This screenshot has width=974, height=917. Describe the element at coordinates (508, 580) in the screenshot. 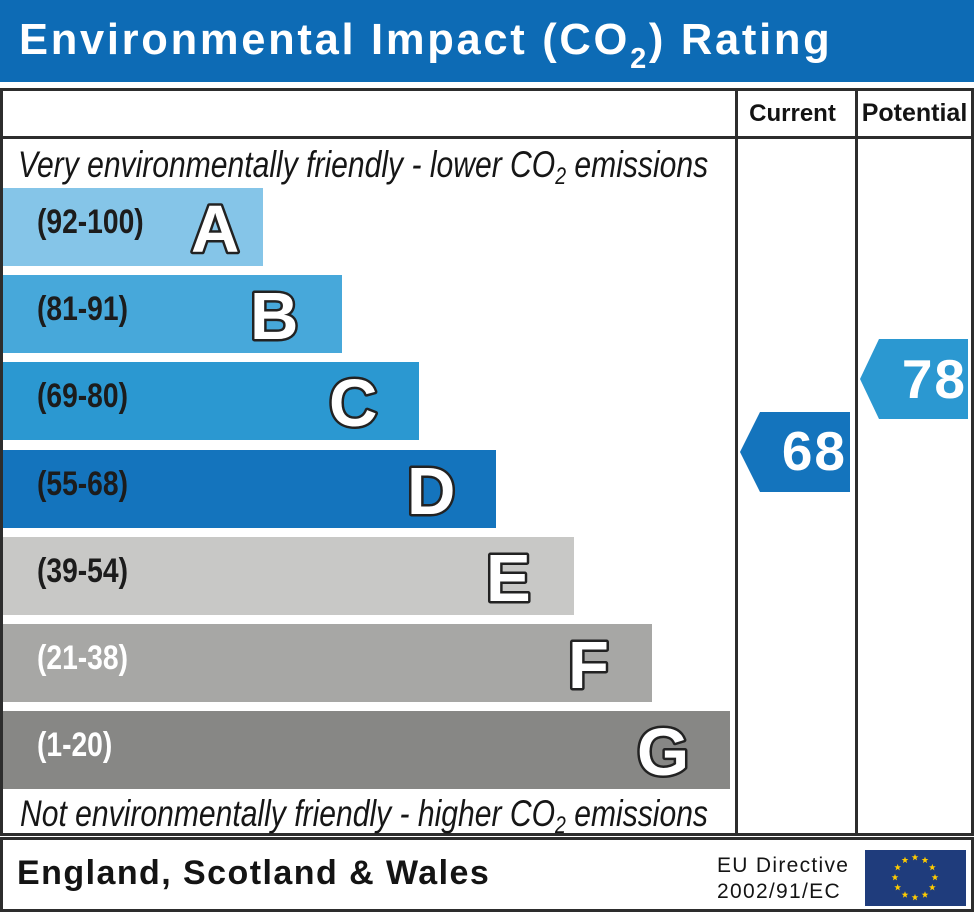

I see `svg-text: E` at that location.